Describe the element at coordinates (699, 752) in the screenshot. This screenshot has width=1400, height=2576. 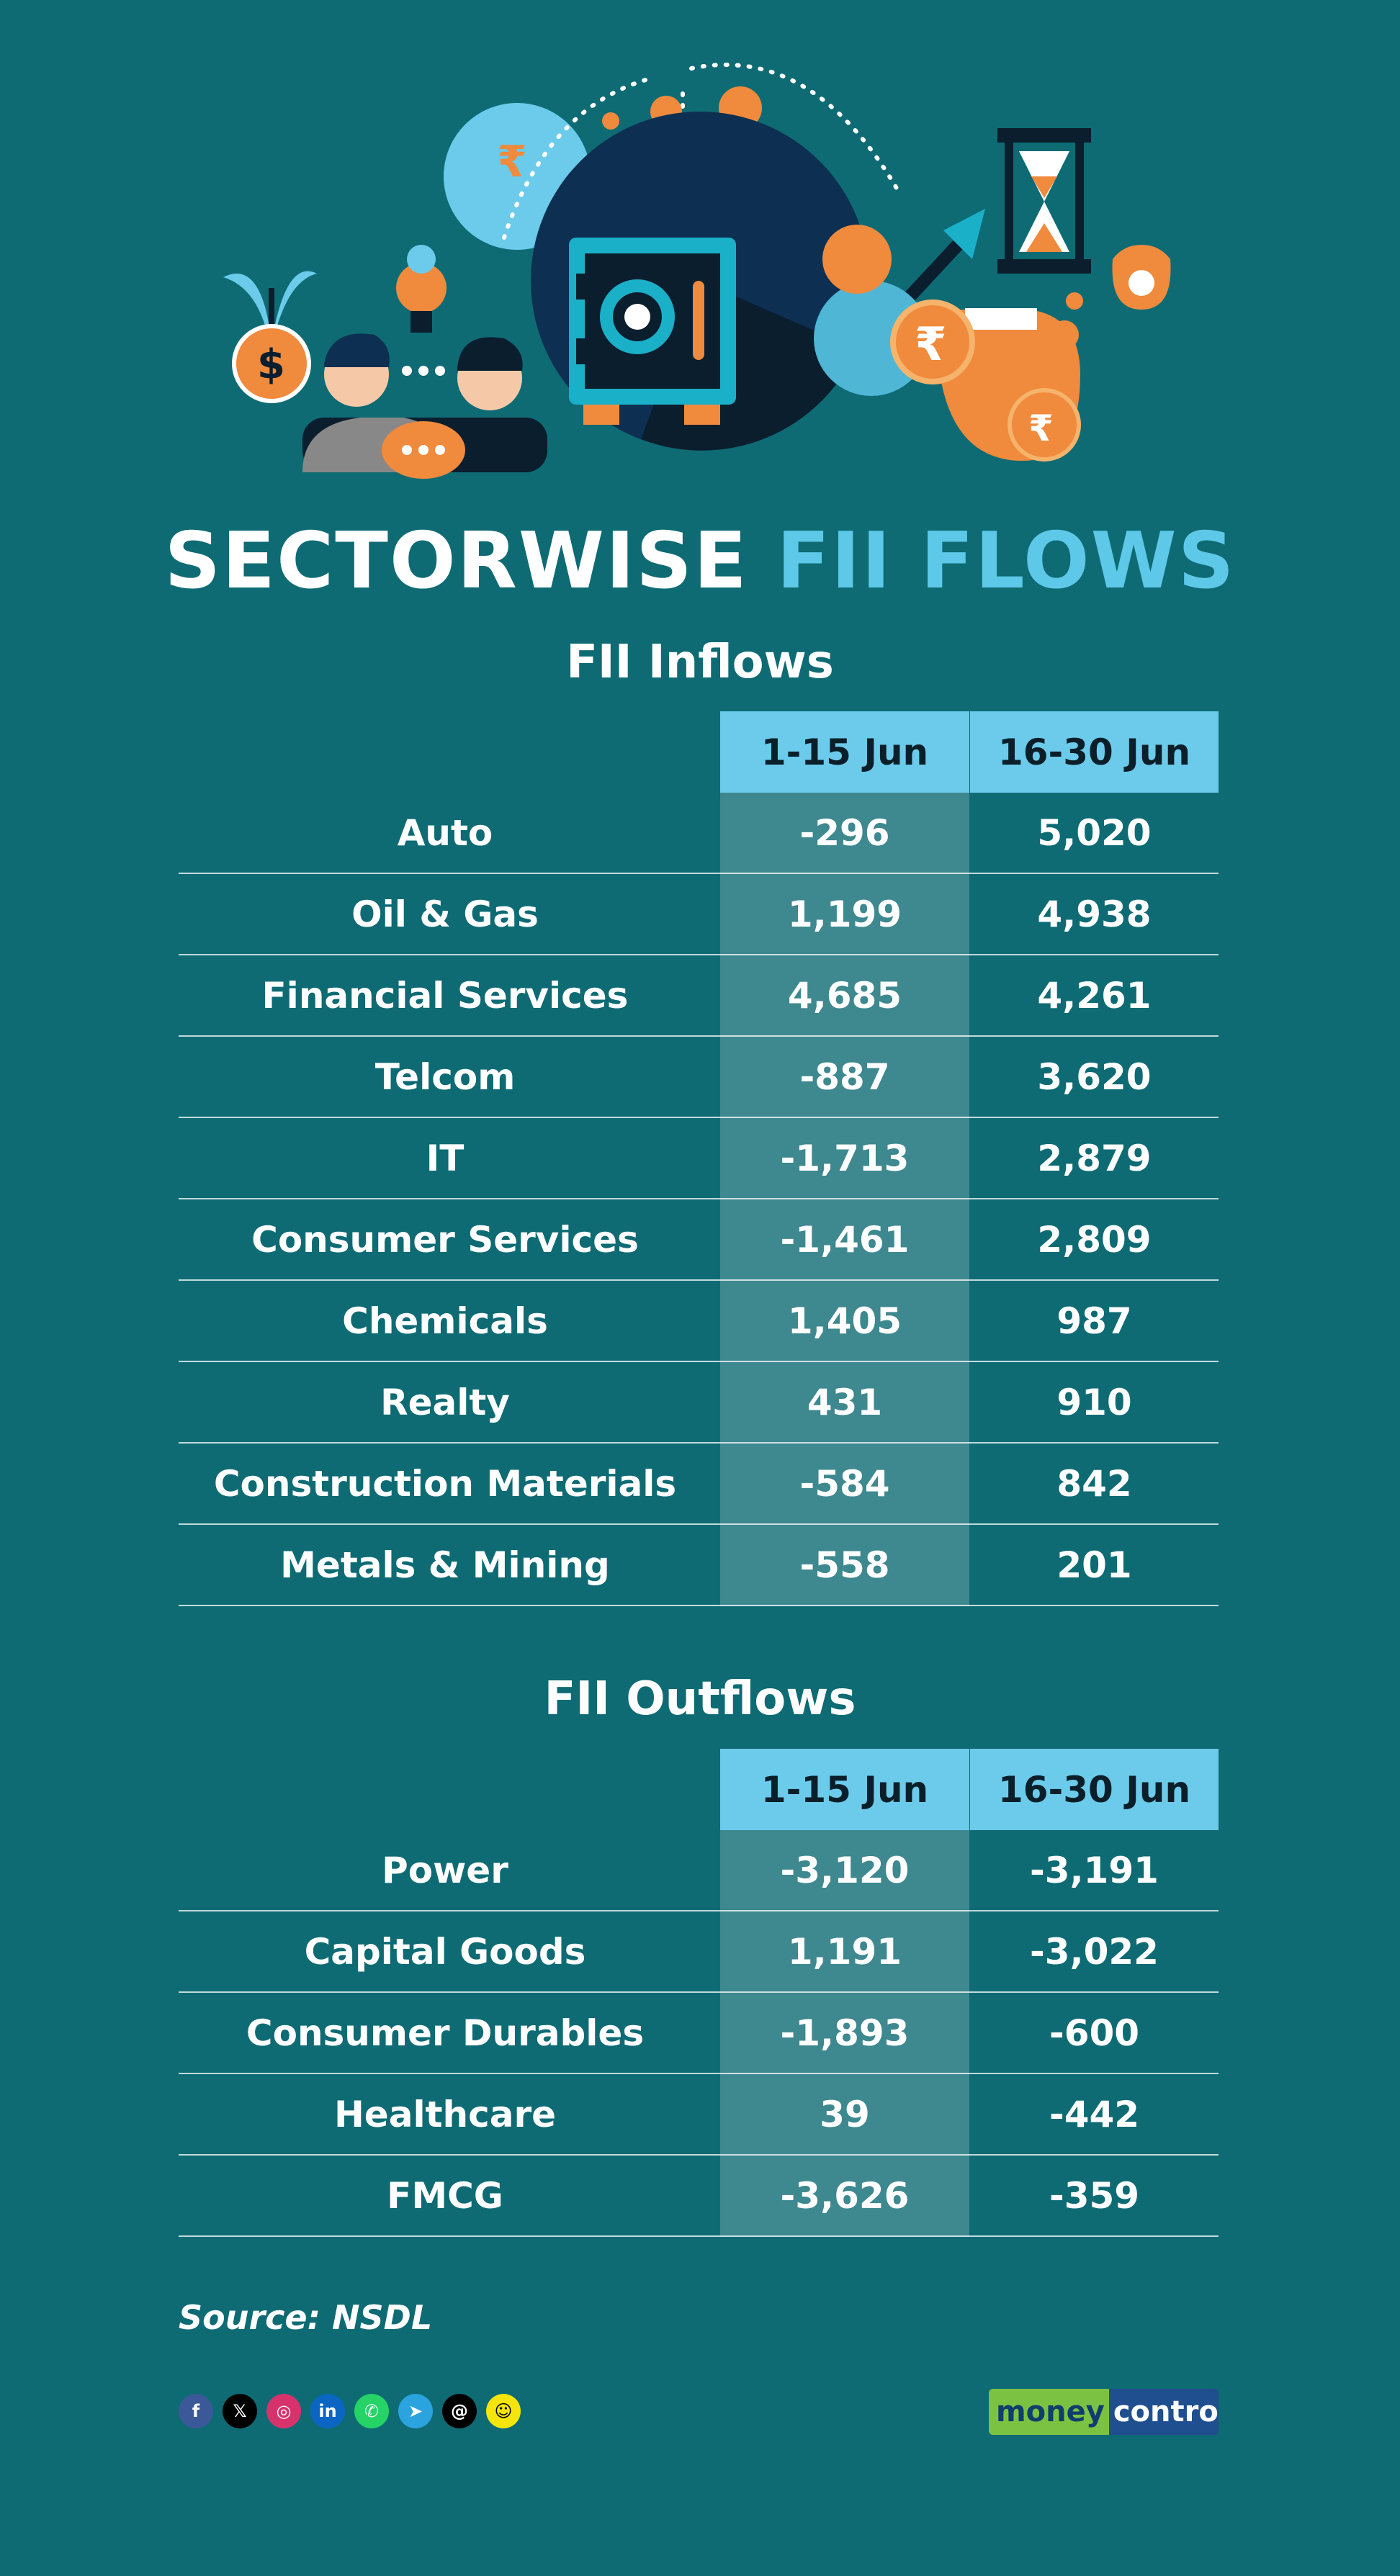
I see `inflows-header-row: 1-15 Jun 16-30 Jun` at that location.